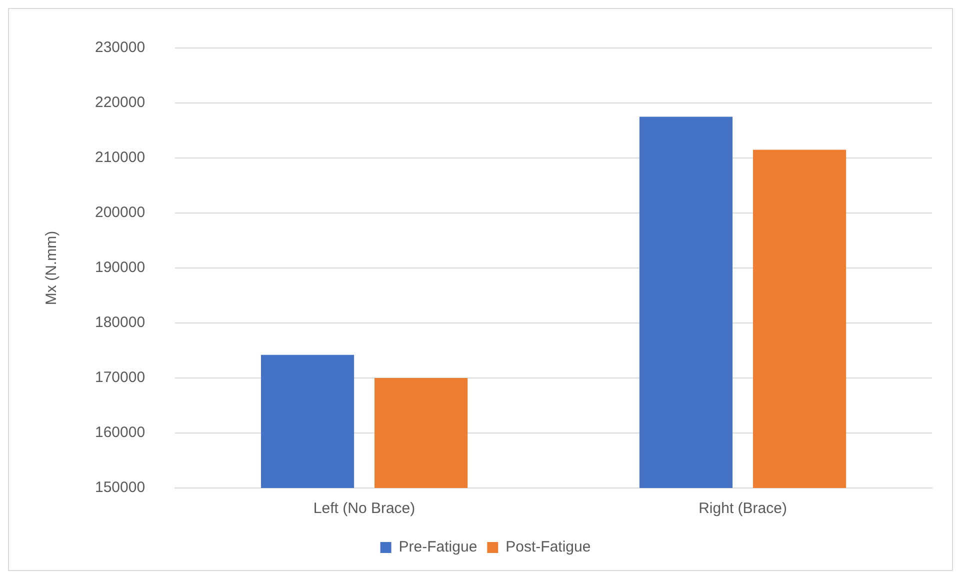 This screenshot has width=961, height=579. Describe the element at coordinates (51, 268) in the screenshot. I see `y-axis-title: Mx (N.mm)` at that location.